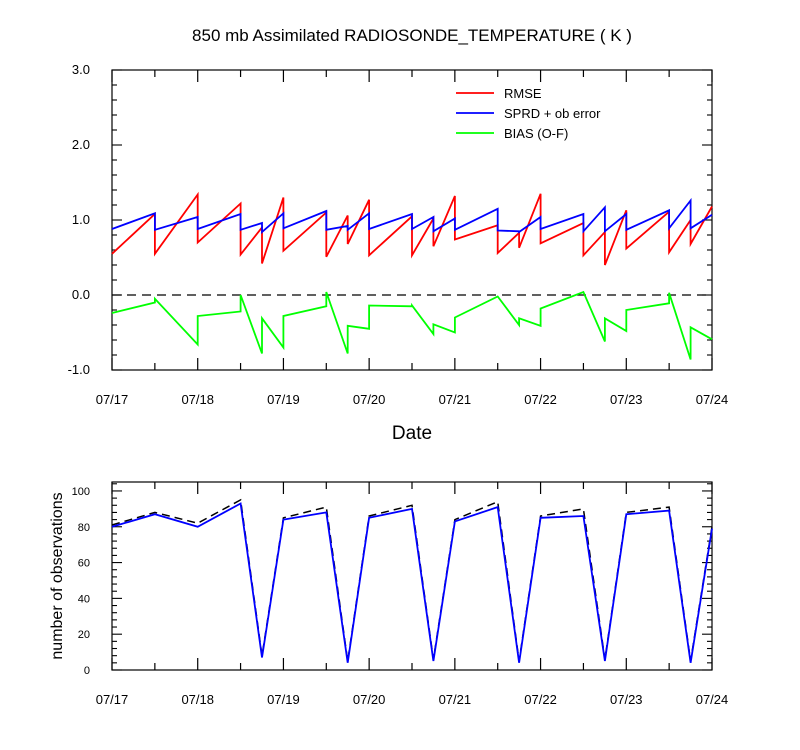 This screenshot has width=800, height=750. I want to click on series-line-rmse, so click(412, 228).